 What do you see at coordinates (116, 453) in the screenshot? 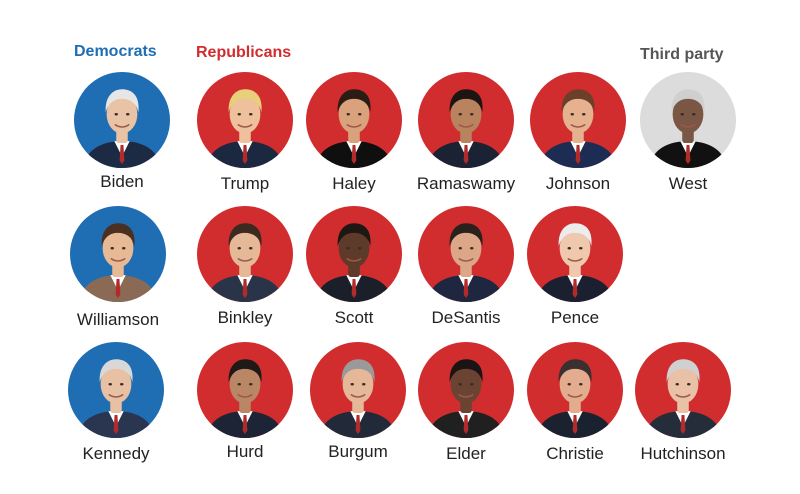
I see `candidate-name: Kennedy` at bounding box center [116, 453].